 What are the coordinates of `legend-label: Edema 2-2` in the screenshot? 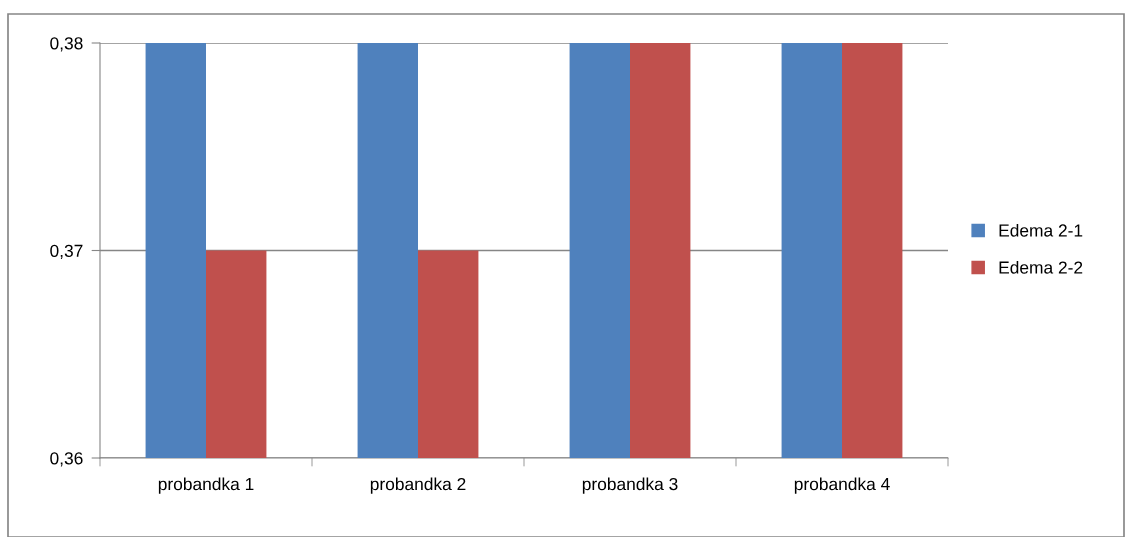 It's located at (1041, 267).